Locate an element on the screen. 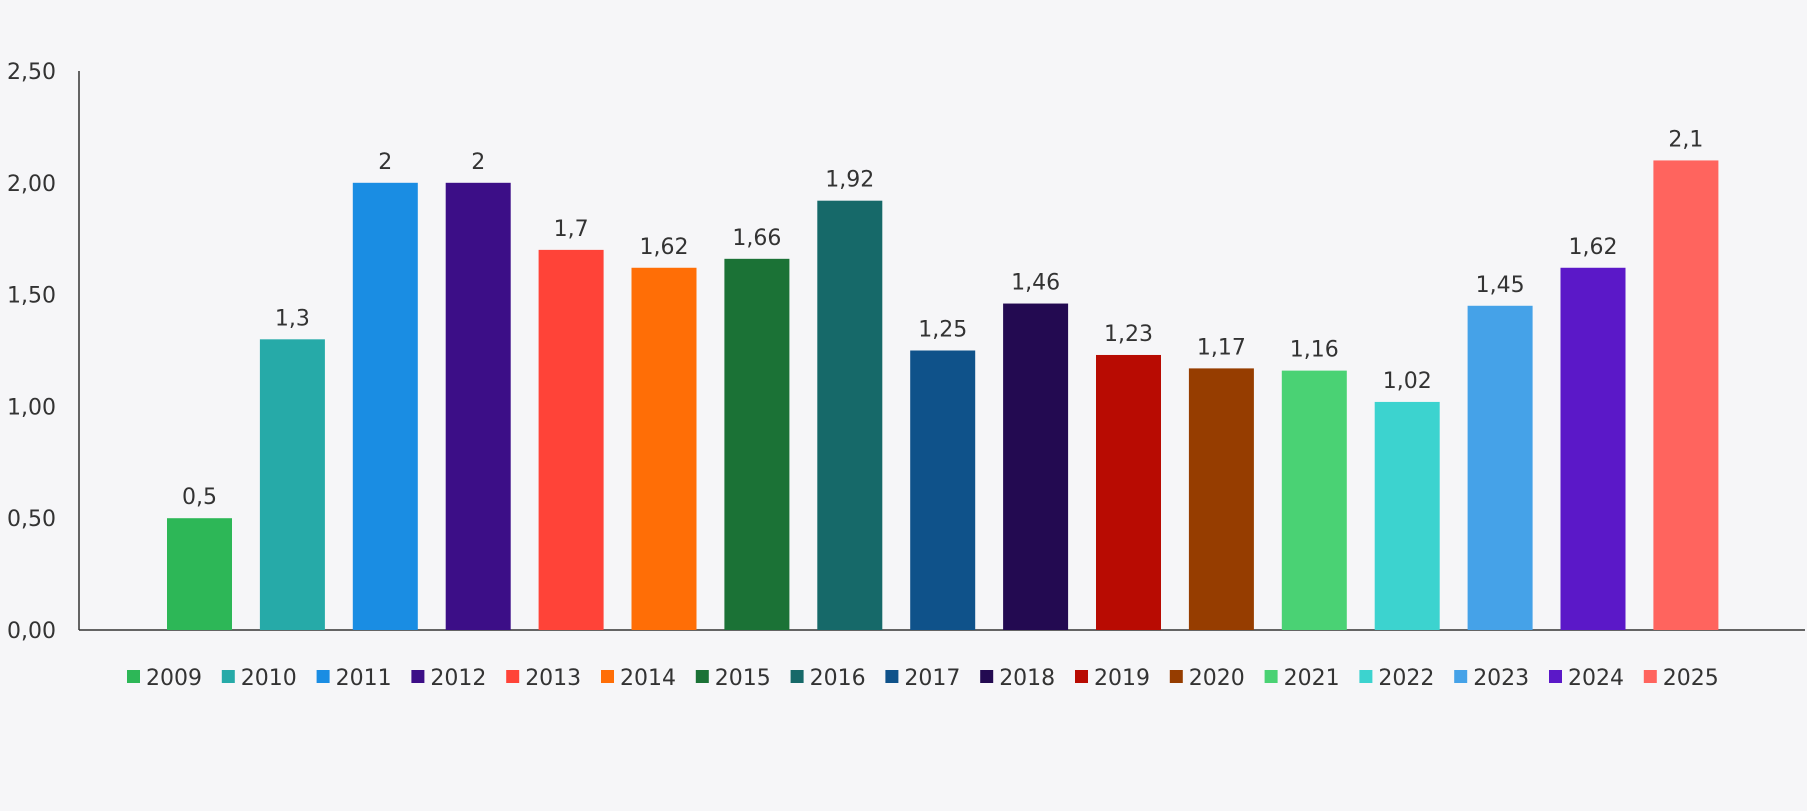 The height and width of the screenshot is (811, 1807). legend-label-2017: 2017 is located at coordinates (932, 678).